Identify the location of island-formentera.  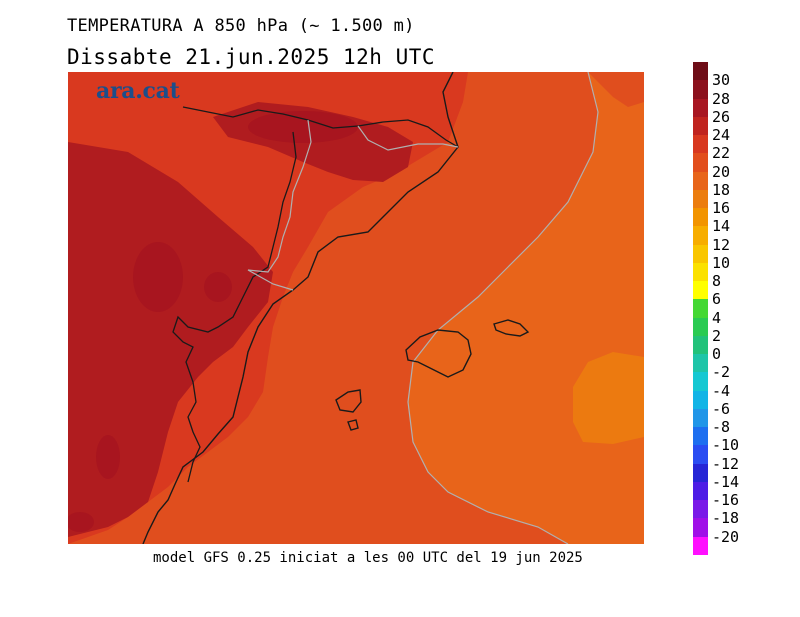
(353, 425).